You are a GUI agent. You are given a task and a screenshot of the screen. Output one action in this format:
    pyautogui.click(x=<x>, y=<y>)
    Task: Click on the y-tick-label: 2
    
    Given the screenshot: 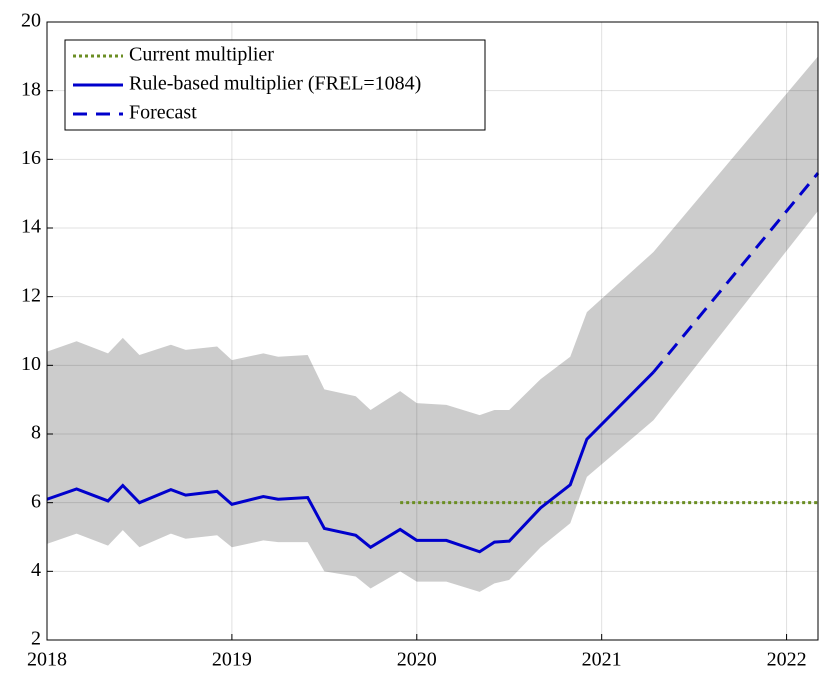 What is the action you would take?
    pyautogui.click(x=36, y=639)
    